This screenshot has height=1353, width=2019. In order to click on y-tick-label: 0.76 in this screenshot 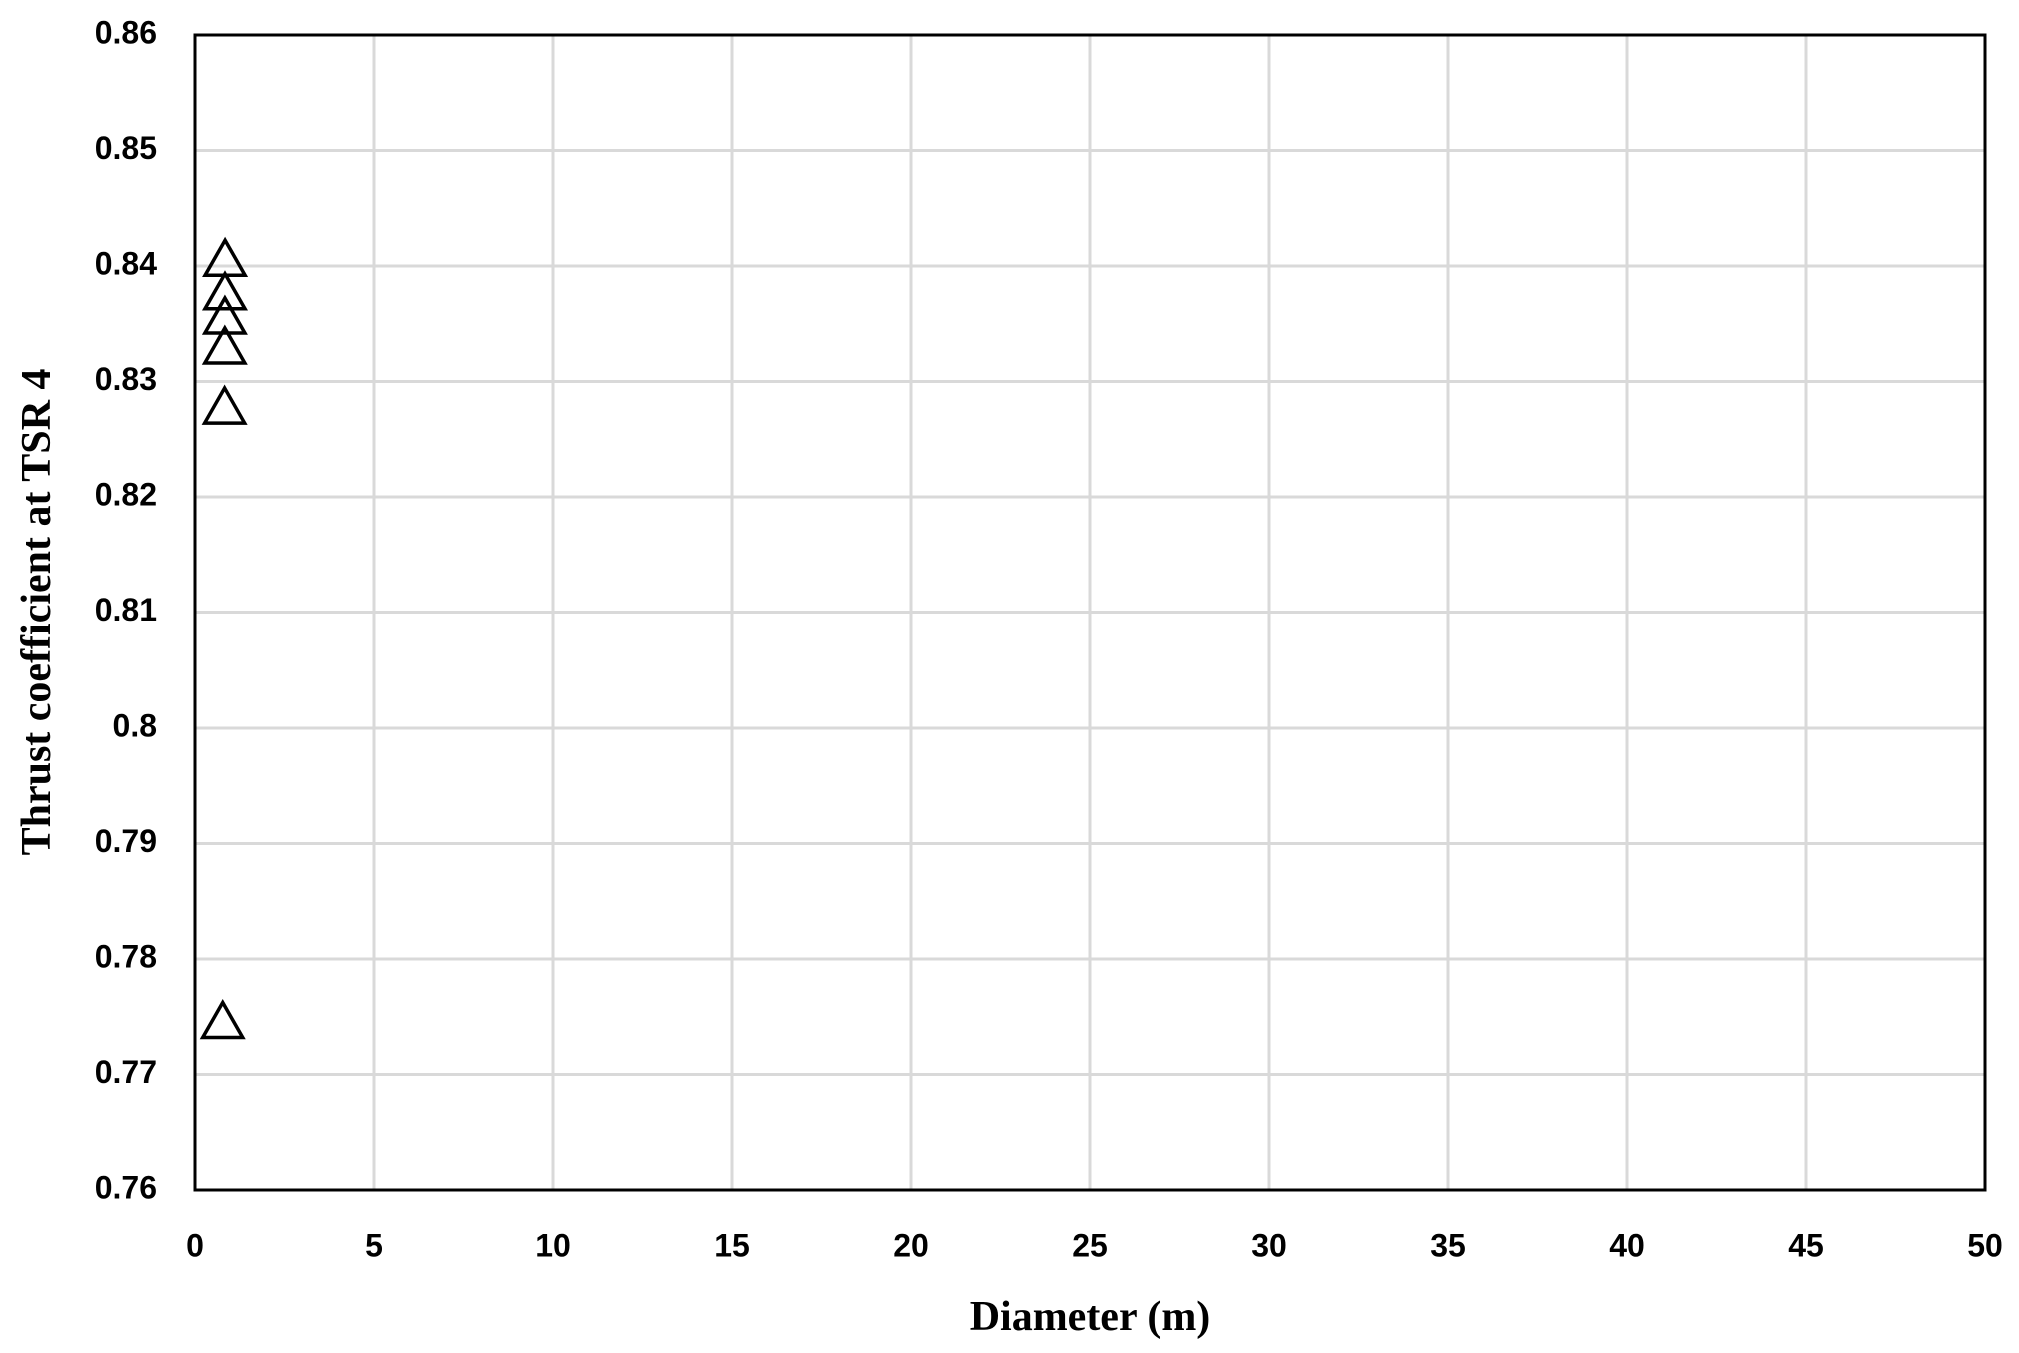, I will do `click(126, 1187)`.